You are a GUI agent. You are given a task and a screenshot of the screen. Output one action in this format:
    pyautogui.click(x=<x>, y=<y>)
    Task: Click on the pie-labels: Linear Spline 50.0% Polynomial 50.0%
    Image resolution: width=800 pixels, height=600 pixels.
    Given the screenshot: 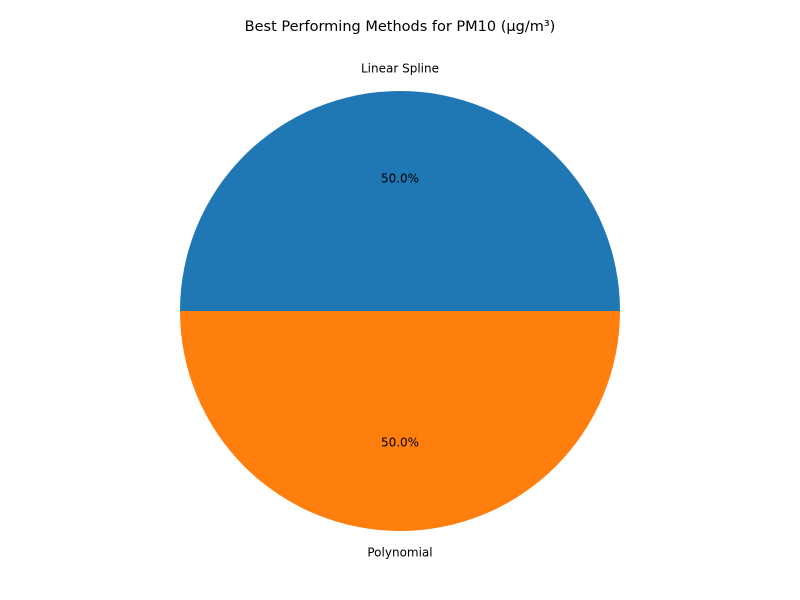 What is the action you would take?
    pyautogui.click(x=400, y=311)
    